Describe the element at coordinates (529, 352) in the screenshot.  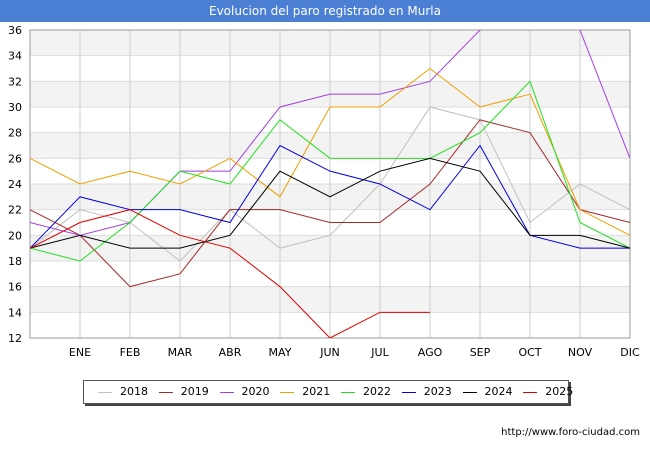
I see `x-tick-label: OCT` at that location.